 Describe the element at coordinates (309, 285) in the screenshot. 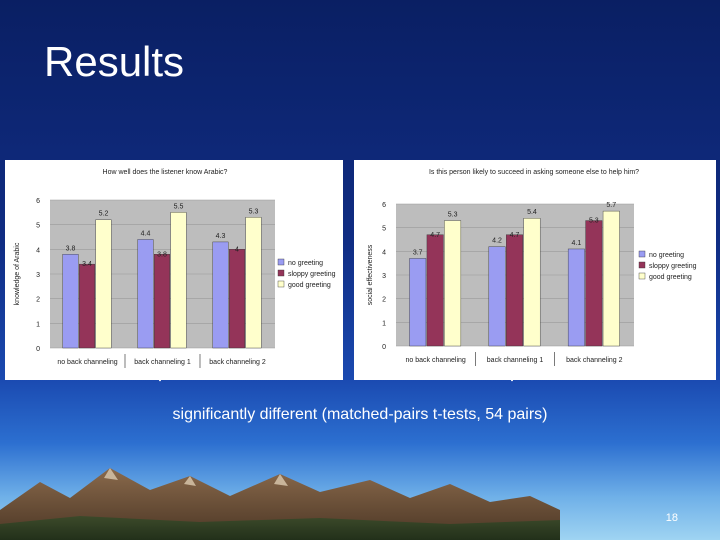

I see `left-chart-legend-label: good greeting` at that location.